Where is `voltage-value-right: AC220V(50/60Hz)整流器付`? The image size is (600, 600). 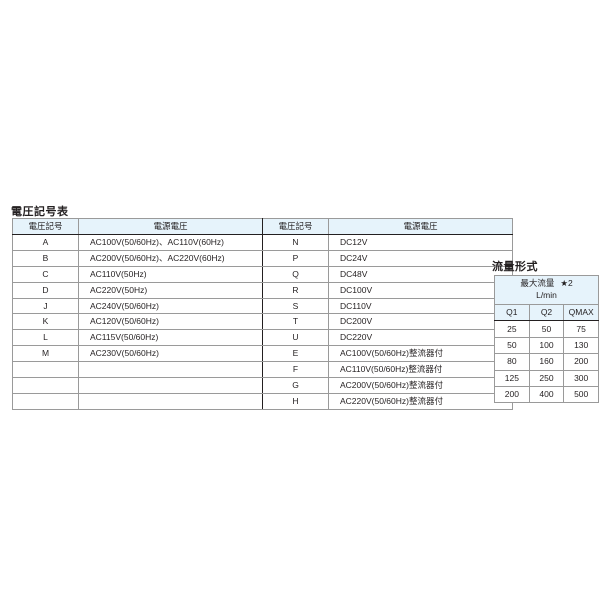
voltage-value-right: AC220V(50/60Hz)整流器付 is located at coordinates (420, 401).